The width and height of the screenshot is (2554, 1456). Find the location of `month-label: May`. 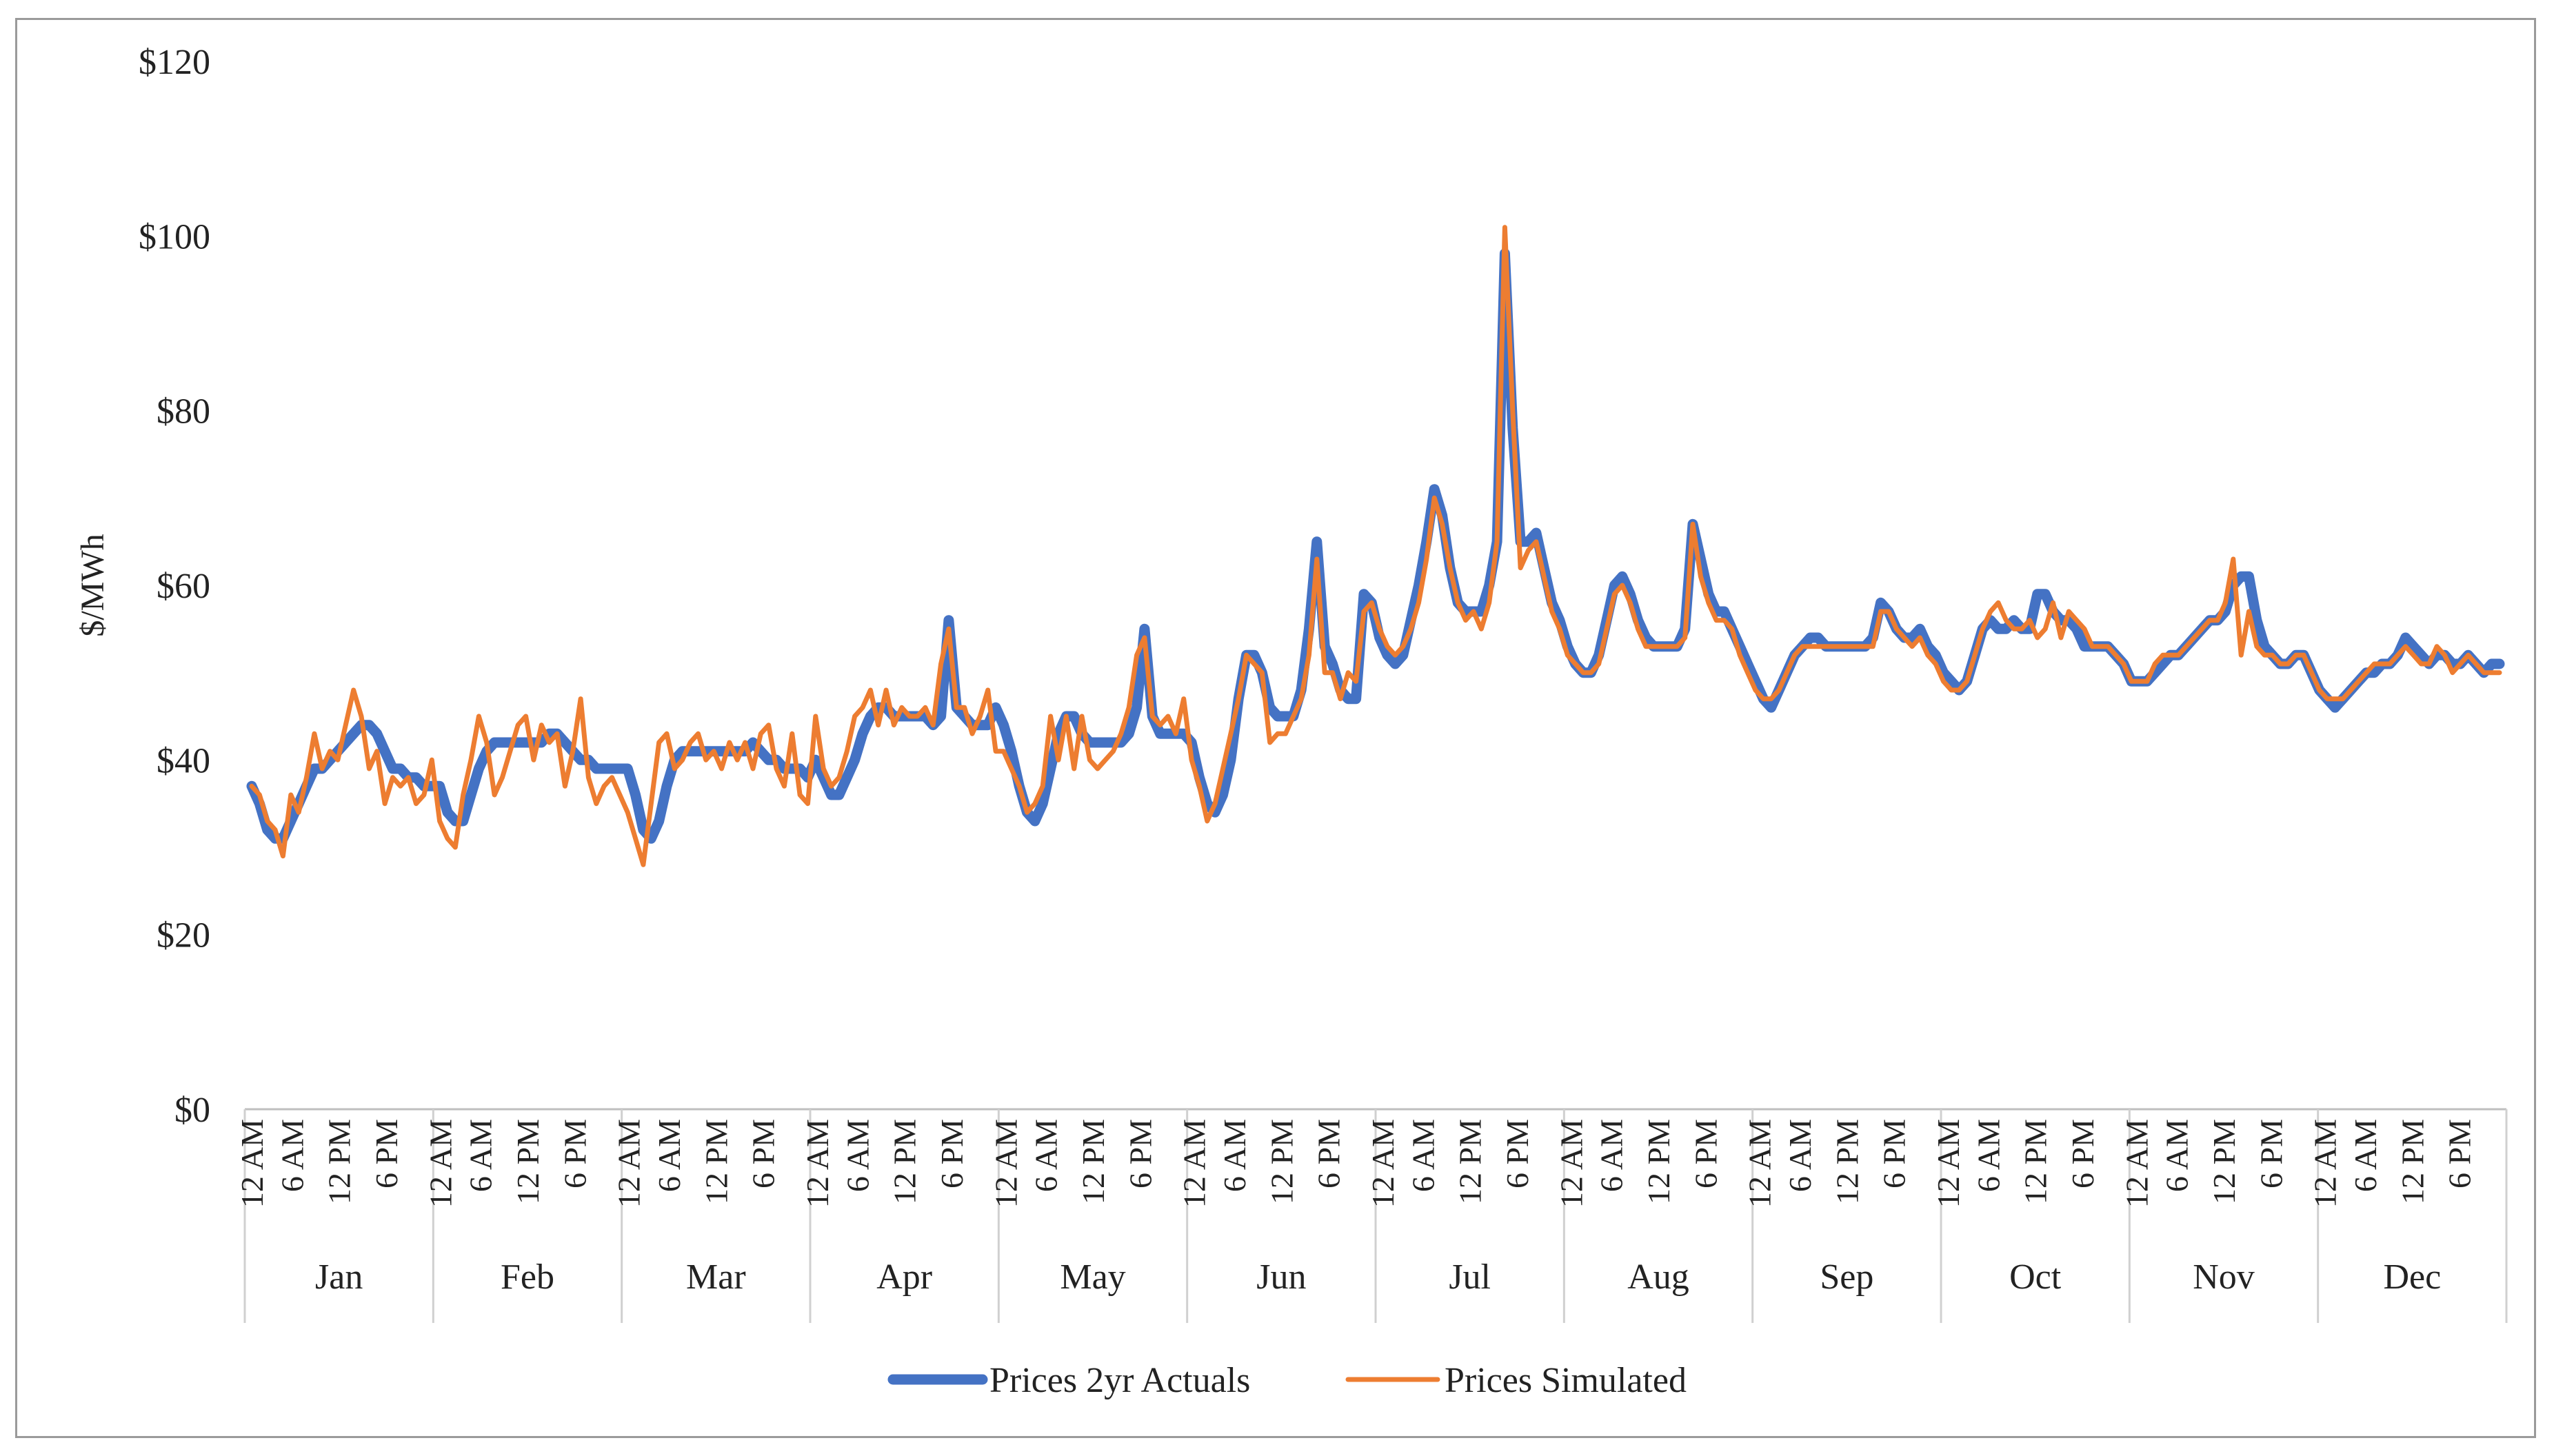

month-label: May is located at coordinates (1092, 1277).